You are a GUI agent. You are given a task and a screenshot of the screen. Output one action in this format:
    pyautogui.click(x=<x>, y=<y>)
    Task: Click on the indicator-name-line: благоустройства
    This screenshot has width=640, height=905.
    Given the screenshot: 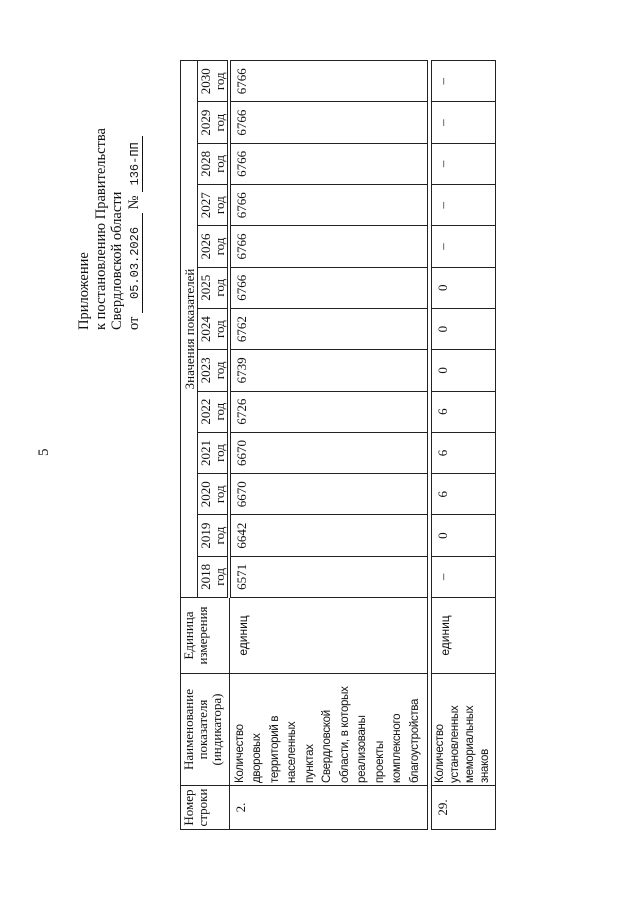 What is the action you would take?
    pyautogui.click(x=414, y=740)
    